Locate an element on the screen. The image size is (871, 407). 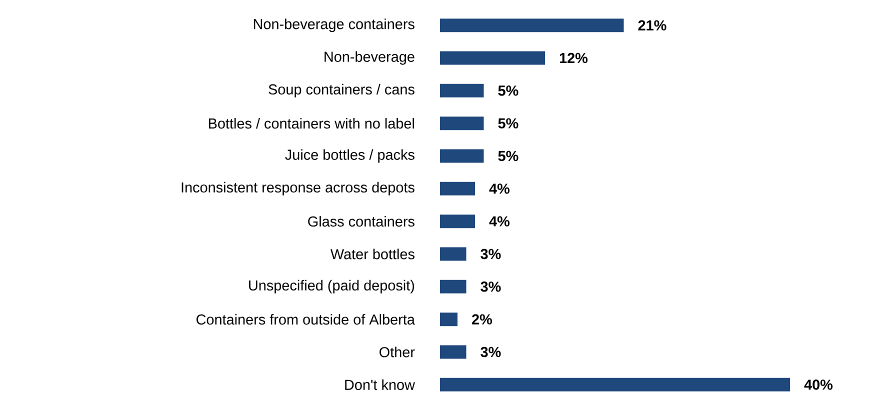
y-tick-label: Non-beverage is located at coordinates (369, 58).